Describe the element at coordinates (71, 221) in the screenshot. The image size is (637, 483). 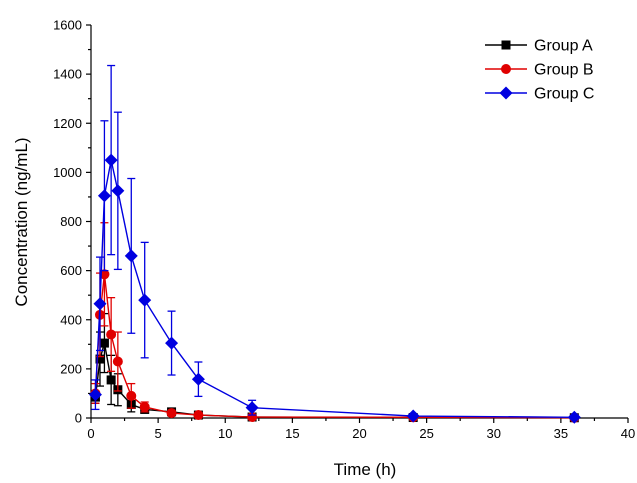
I see `y-tick-label: 800` at that location.